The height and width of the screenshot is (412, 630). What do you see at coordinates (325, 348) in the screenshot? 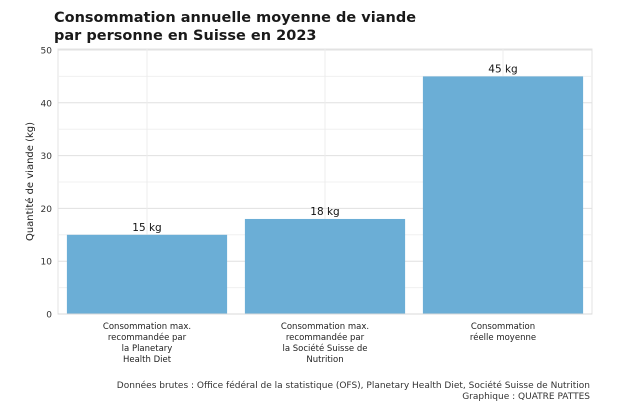
I see `x-tick-label: la Société Suisse de` at bounding box center [325, 348].